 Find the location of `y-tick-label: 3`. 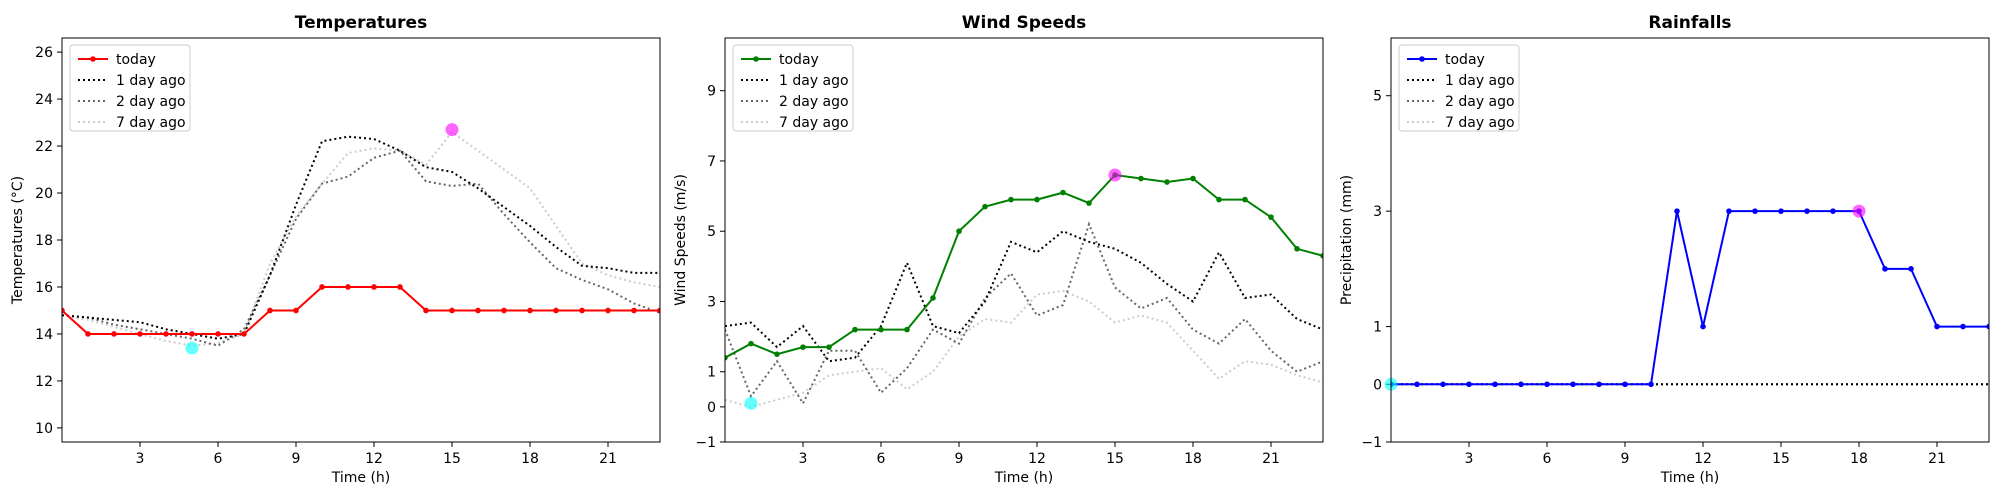

y-tick-label: 3 is located at coordinates (1377, 212).